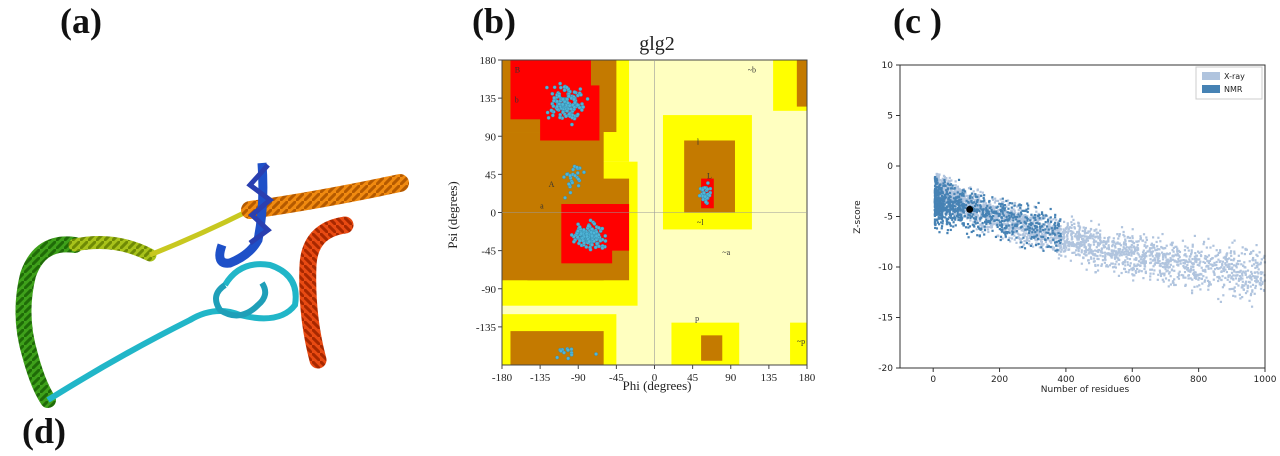  I want to click on coil-cyan-loop, so click(241, 300).